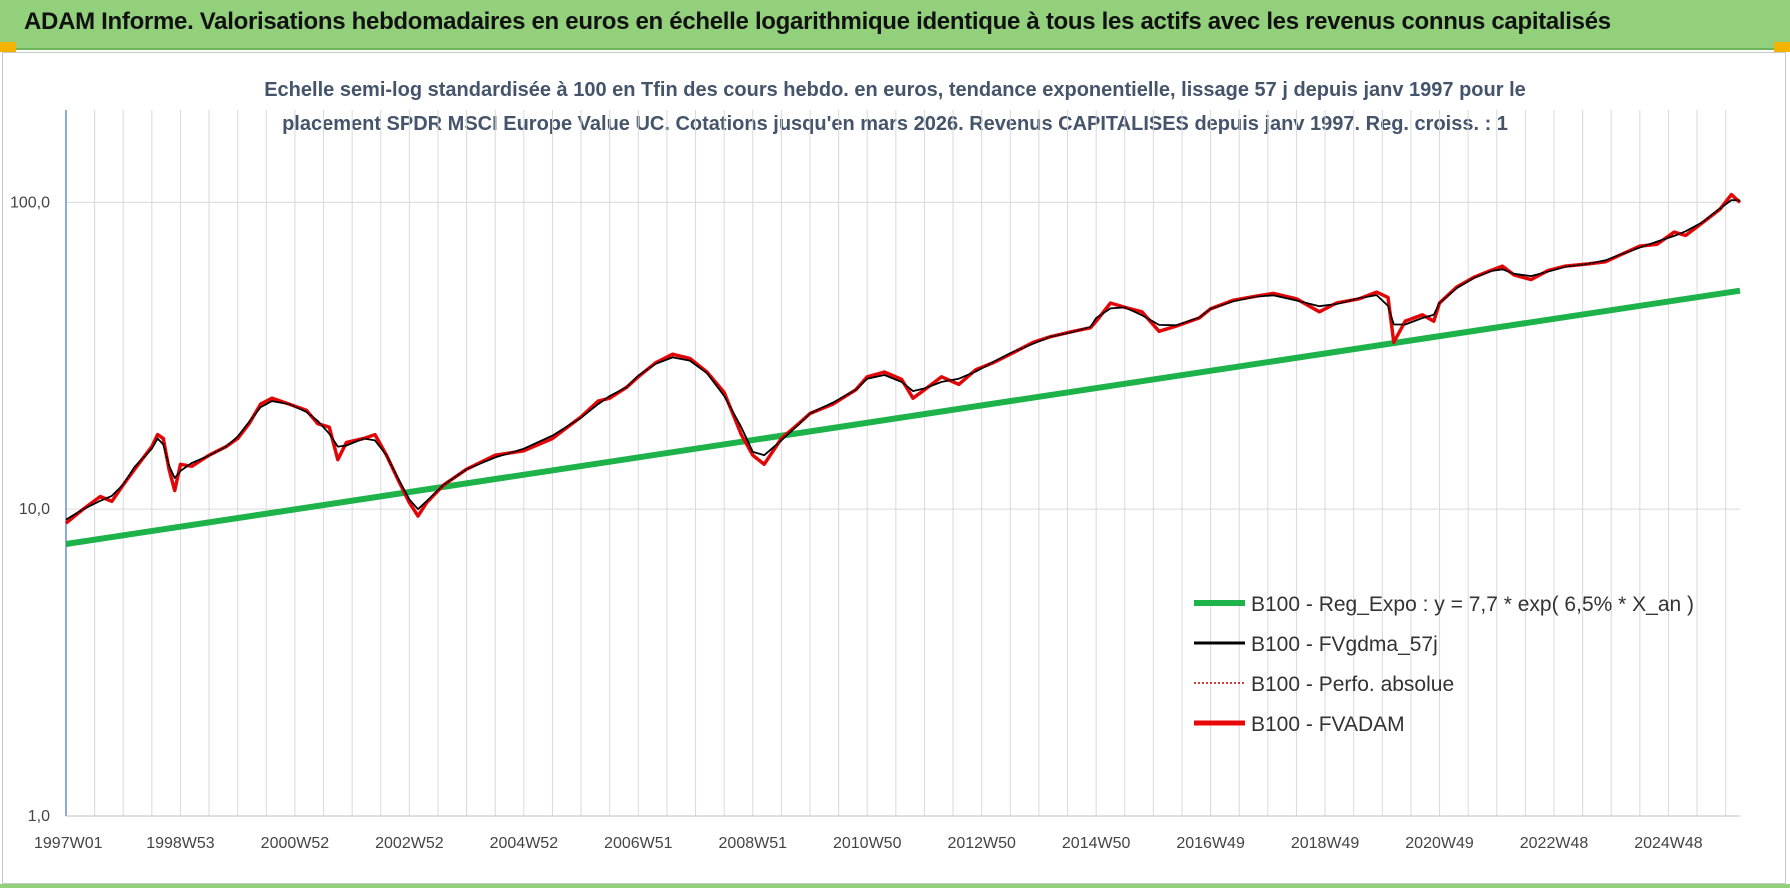 The width and height of the screenshot is (1790, 888). Describe the element at coordinates (1668, 843) in the screenshot. I see `x-tick-label: 2024W48` at that location.